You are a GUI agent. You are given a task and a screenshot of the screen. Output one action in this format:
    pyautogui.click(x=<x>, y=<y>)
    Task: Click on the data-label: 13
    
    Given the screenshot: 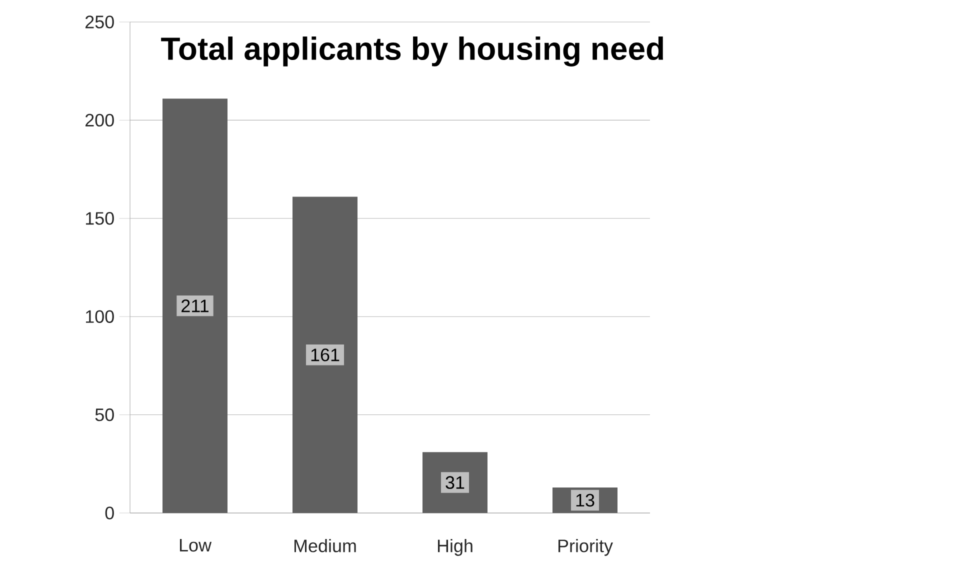 What is the action you would take?
    pyautogui.click(x=585, y=500)
    